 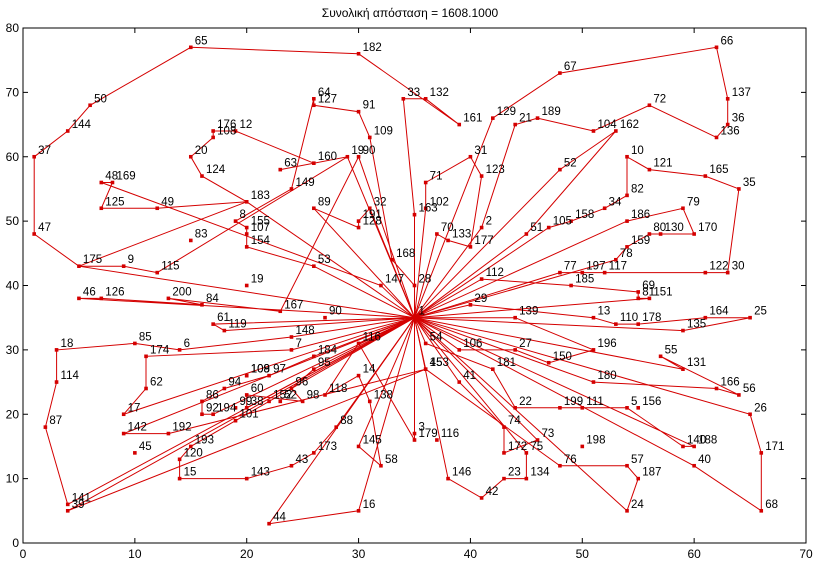 What do you see at coordinates (637, 505) in the screenshot?
I see `node-label: 24` at bounding box center [637, 505].